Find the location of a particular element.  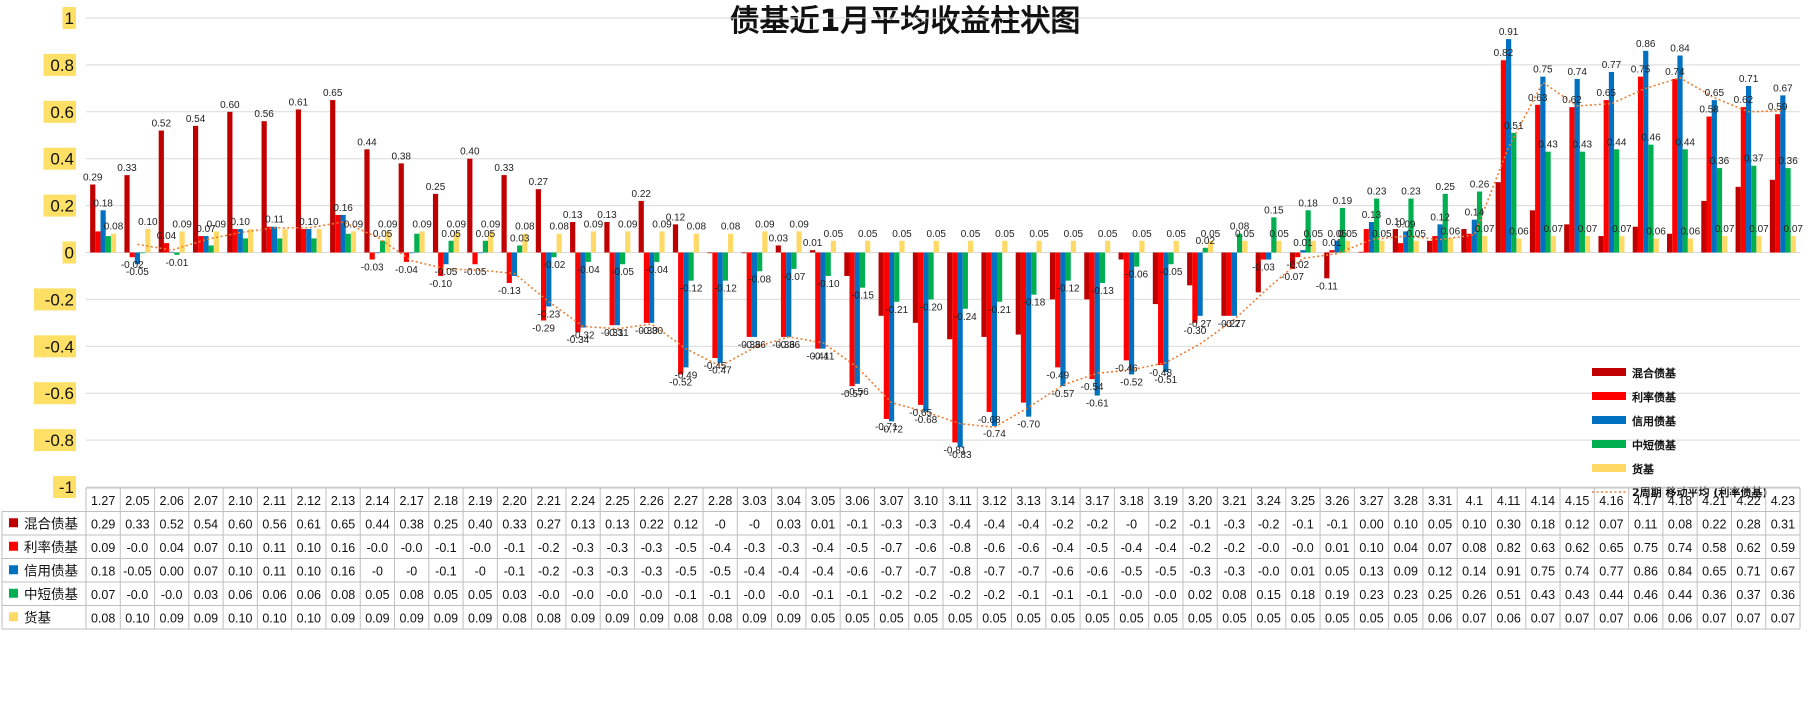

table-category: 3.06 is located at coordinates (857, 501).